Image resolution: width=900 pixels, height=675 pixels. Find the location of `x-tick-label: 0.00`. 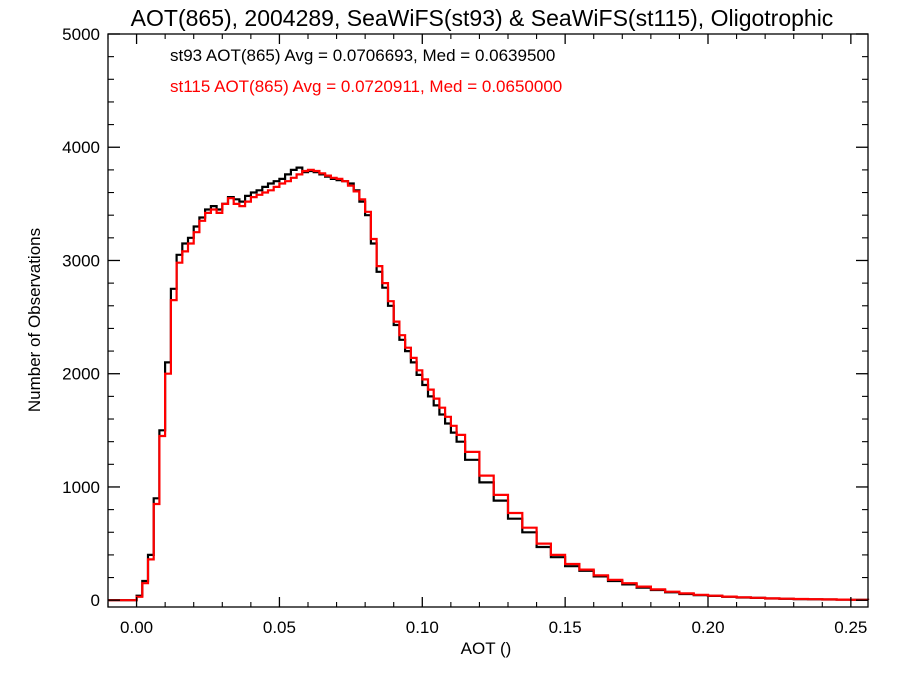

x-tick-label: 0.00 is located at coordinates (136, 627).